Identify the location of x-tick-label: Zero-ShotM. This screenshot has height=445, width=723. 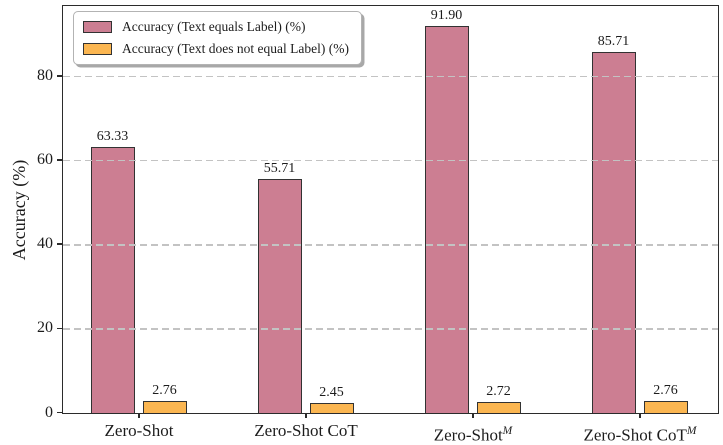
(473, 434).